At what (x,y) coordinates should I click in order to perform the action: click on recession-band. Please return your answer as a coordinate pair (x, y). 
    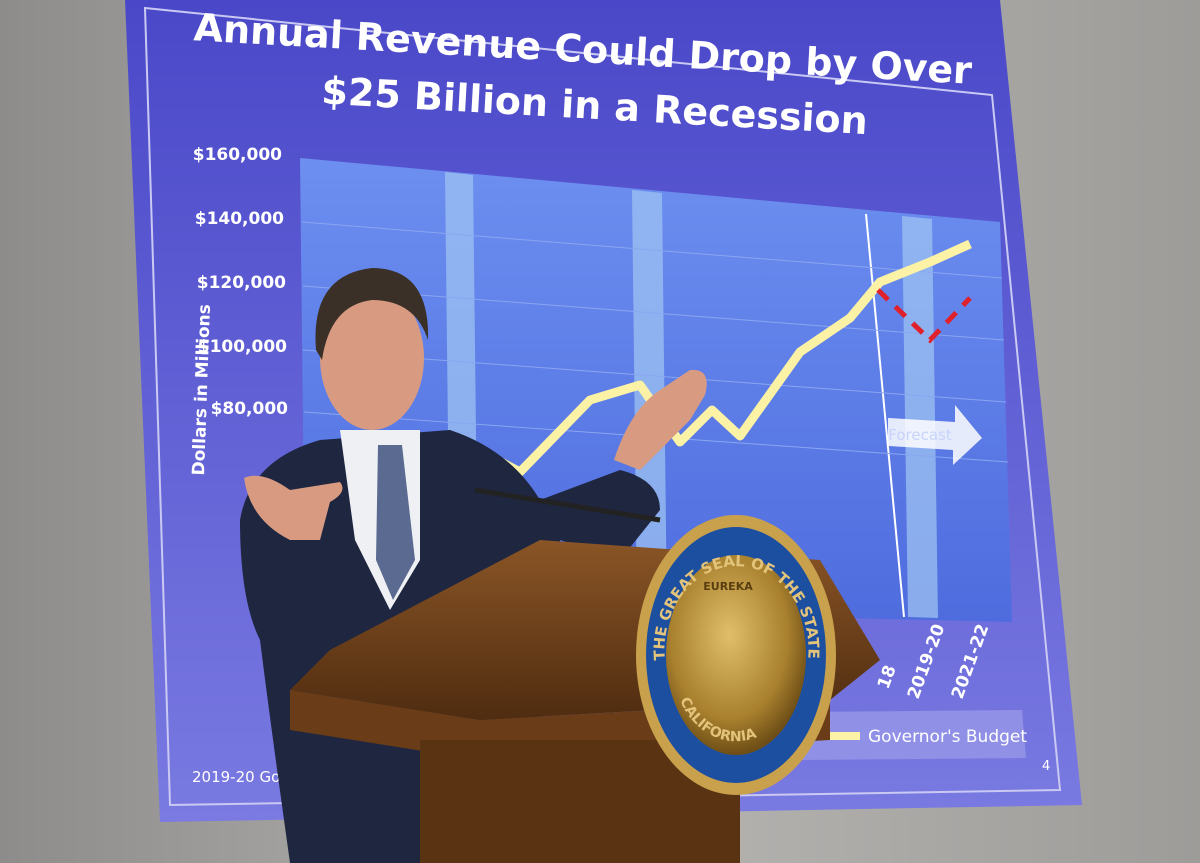
    Looking at the image, I should click on (920, 417).